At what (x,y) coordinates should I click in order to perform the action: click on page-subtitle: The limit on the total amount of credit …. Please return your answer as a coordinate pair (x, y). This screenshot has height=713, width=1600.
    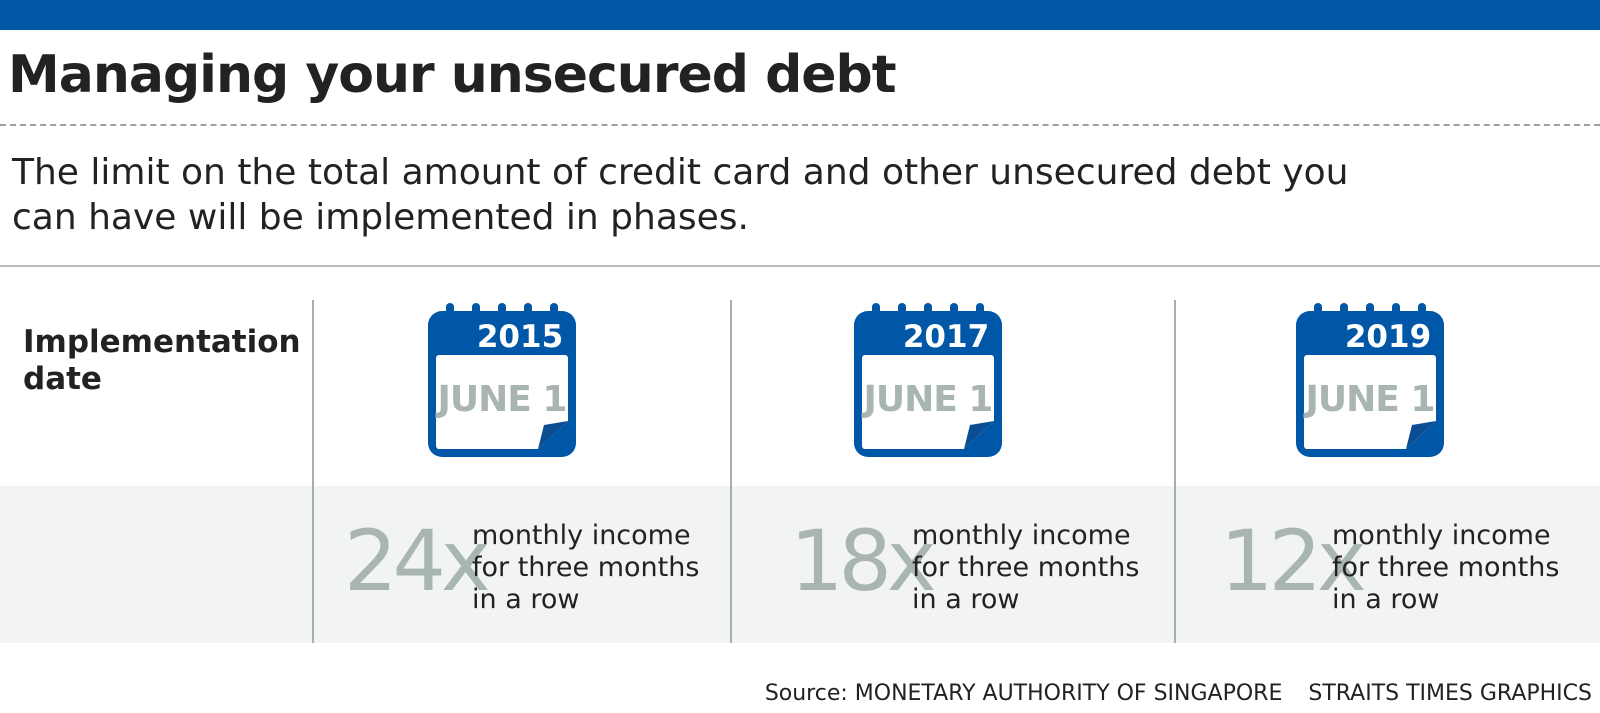
    Looking at the image, I should click on (680, 195).